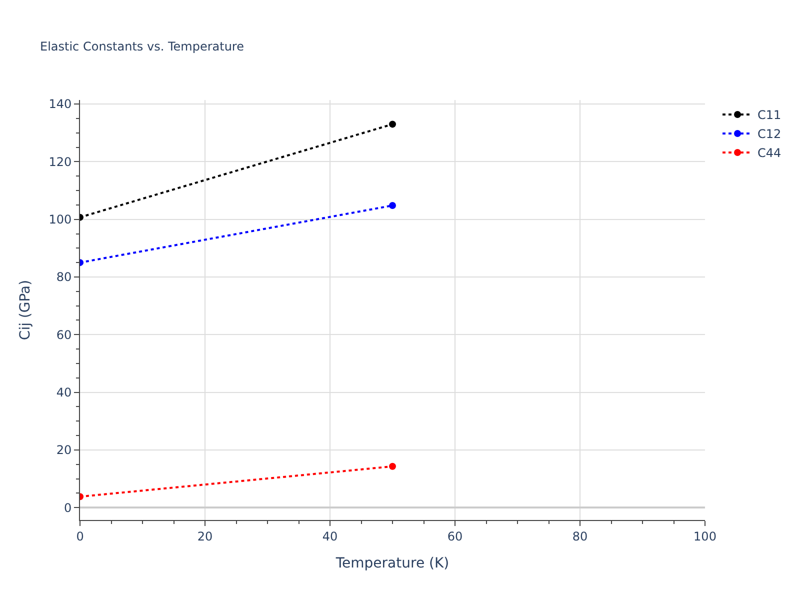  What do you see at coordinates (25, 310) in the screenshot?
I see `y-axis-title: Cij (GPa)` at bounding box center [25, 310].